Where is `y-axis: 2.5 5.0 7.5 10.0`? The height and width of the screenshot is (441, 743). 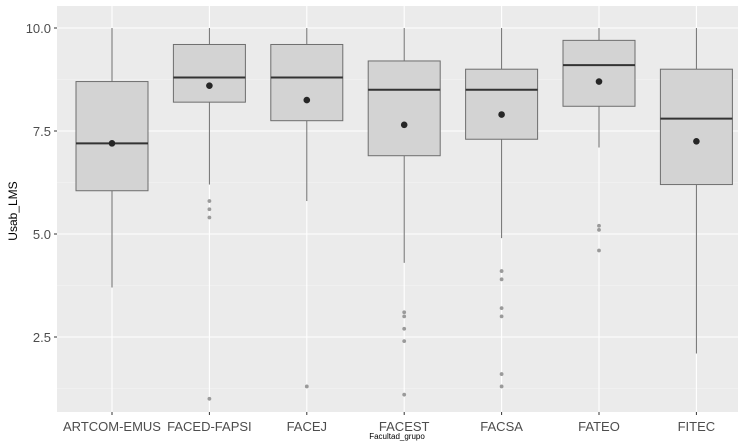 y-axis: 2.5 5.0 7.5 10.0 is located at coordinates (41, 183).